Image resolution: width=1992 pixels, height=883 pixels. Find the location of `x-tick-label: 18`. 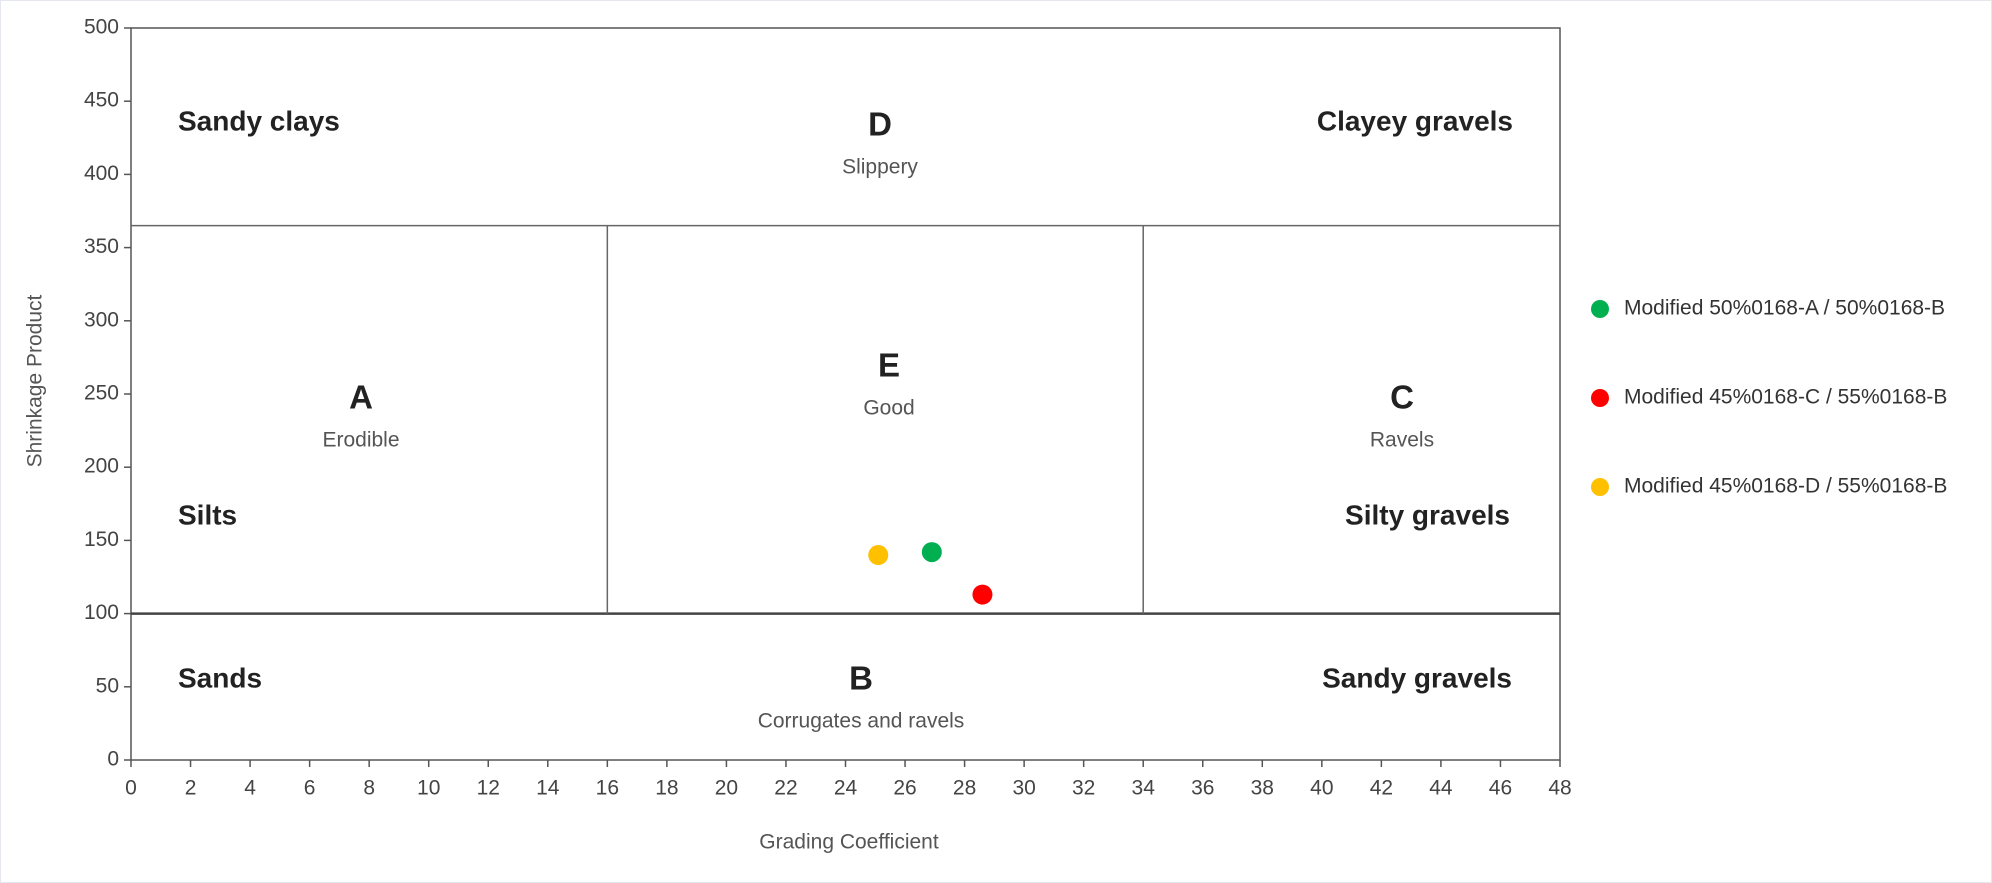

x-tick-label: 18 is located at coordinates (666, 788).